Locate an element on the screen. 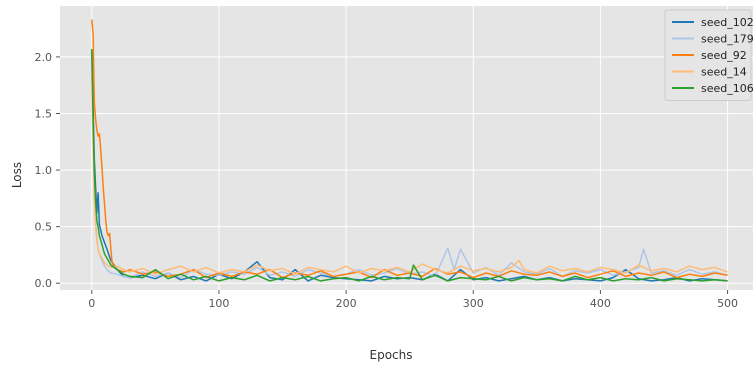 The width and height of the screenshot is (755, 369). y-tick-label: 1.5 is located at coordinates (44, 113).